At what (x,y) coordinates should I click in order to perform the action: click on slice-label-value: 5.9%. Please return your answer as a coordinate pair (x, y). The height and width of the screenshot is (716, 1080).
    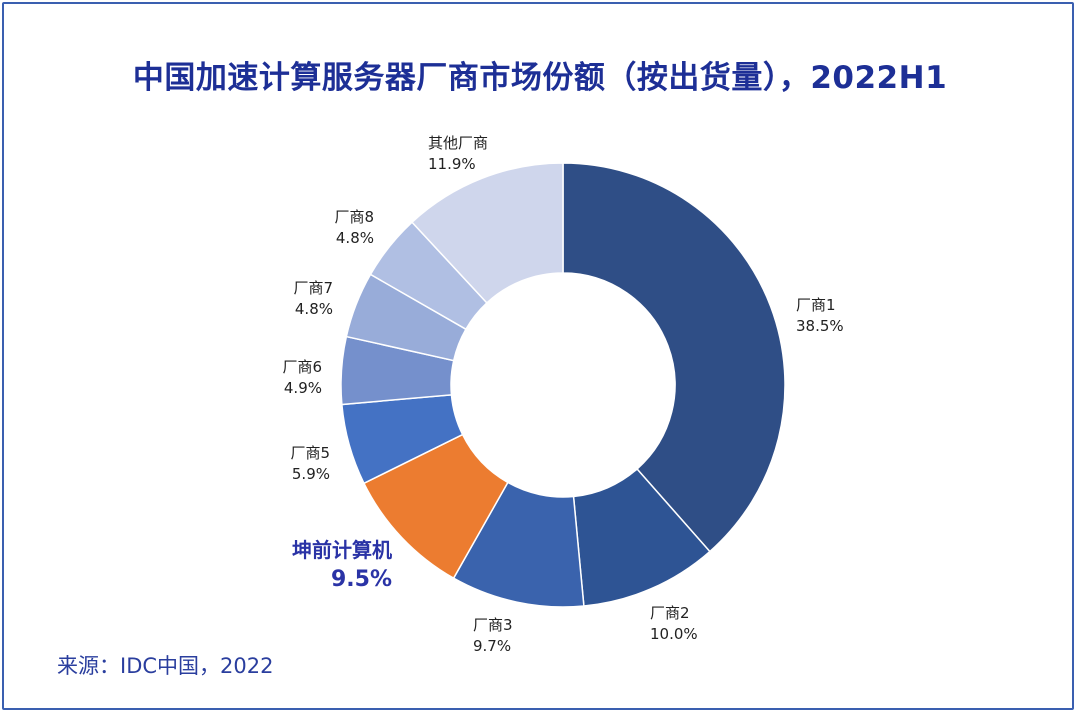
    Looking at the image, I should click on (311, 474).